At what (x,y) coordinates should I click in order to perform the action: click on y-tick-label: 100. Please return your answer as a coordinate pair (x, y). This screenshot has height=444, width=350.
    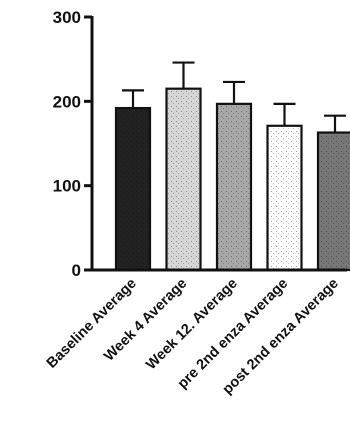
    Looking at the image, I should click on (67, 186).